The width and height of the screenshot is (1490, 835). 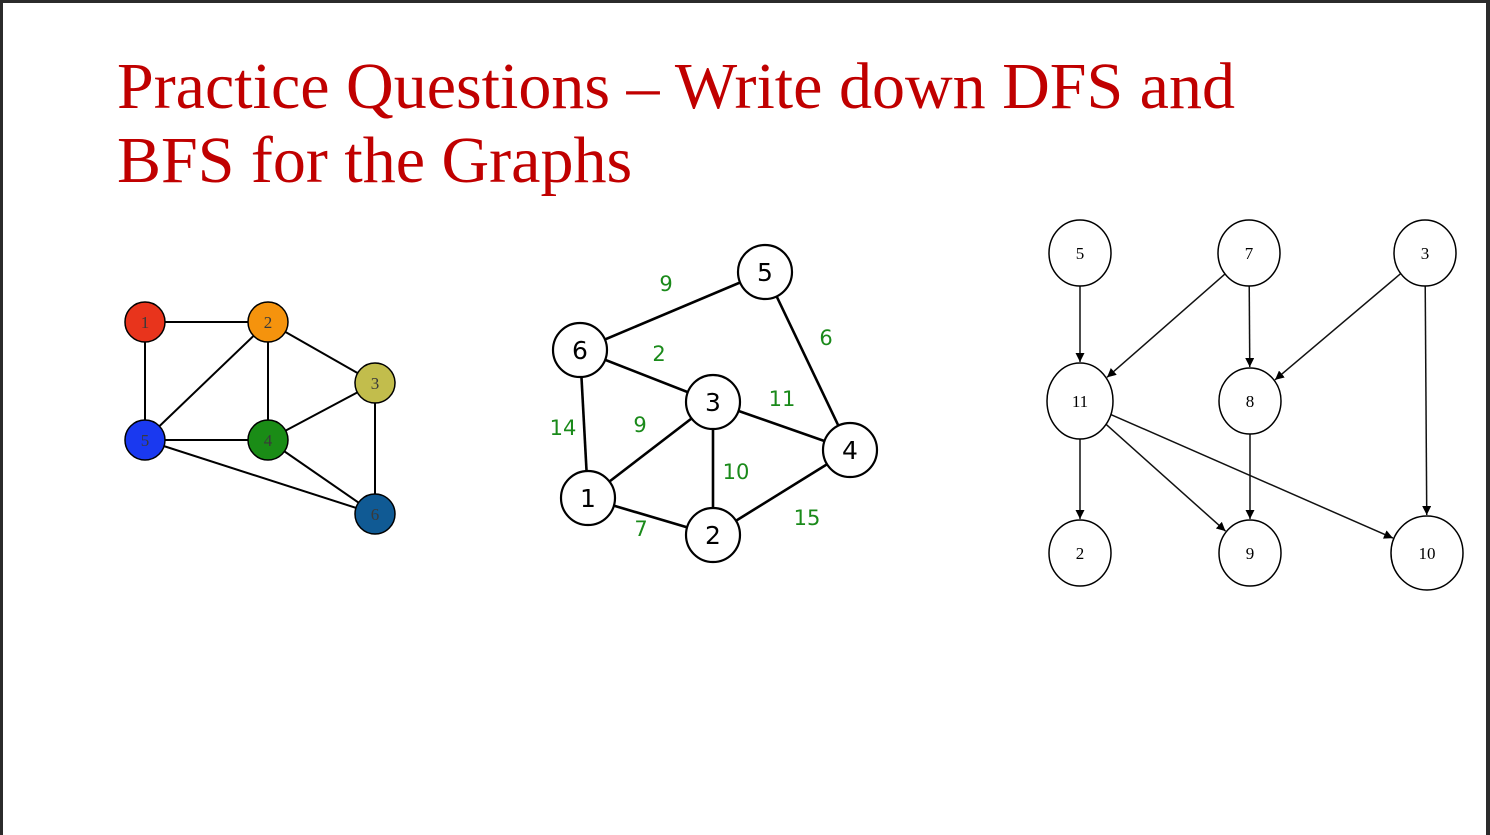 I want to click on graph2-edge-weight-3-4: 11, so click(x=782, y=399).